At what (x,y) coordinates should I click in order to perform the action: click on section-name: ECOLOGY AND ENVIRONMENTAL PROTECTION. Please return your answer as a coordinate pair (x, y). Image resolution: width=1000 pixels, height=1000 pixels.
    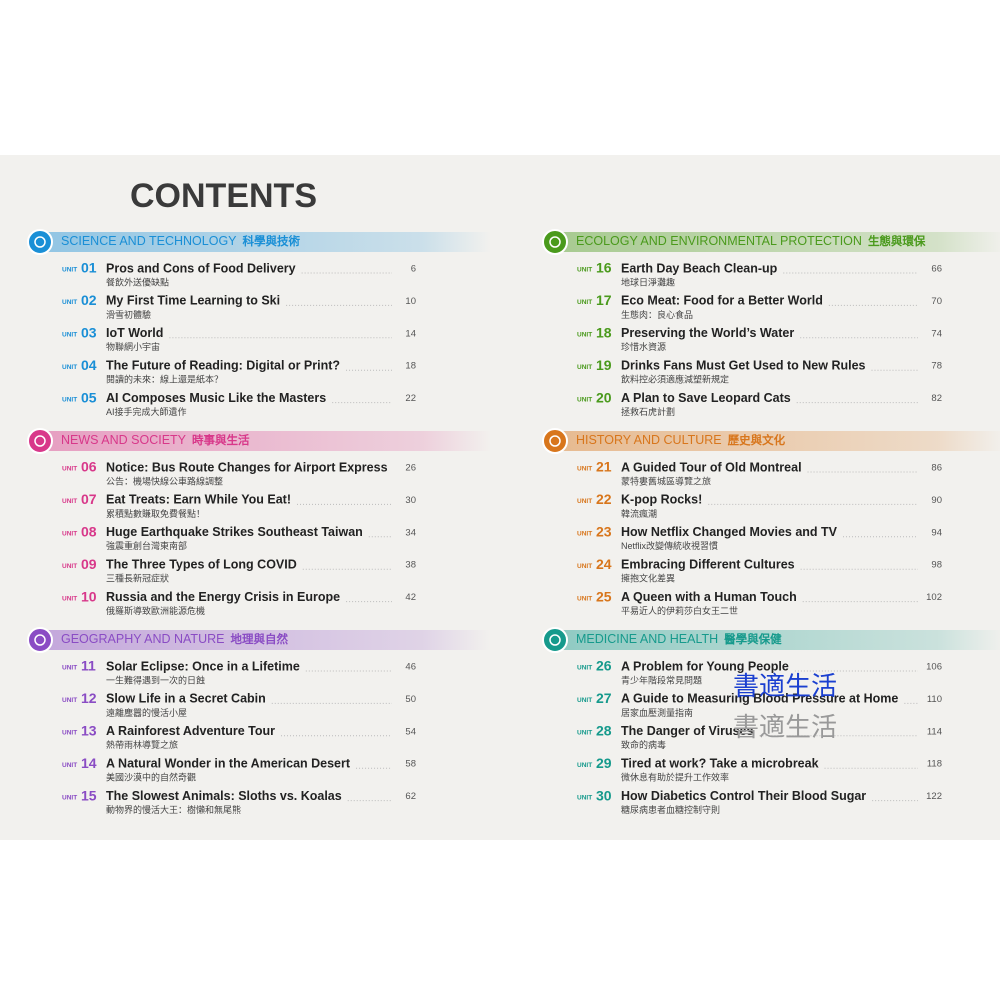
    Looking at the image, I should click on (719, 241).